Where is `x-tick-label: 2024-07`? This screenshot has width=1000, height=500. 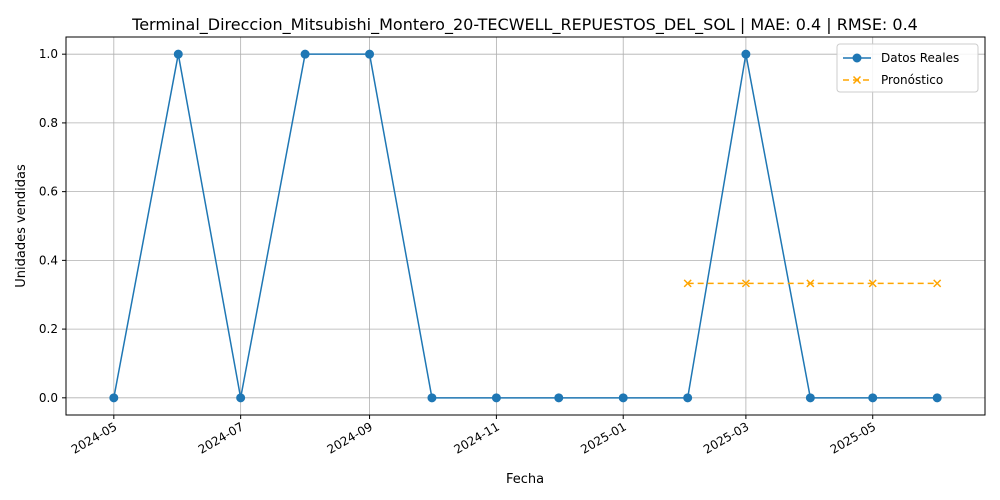
x-tick-label: 2024-07 is located at coordinates (221, 437).